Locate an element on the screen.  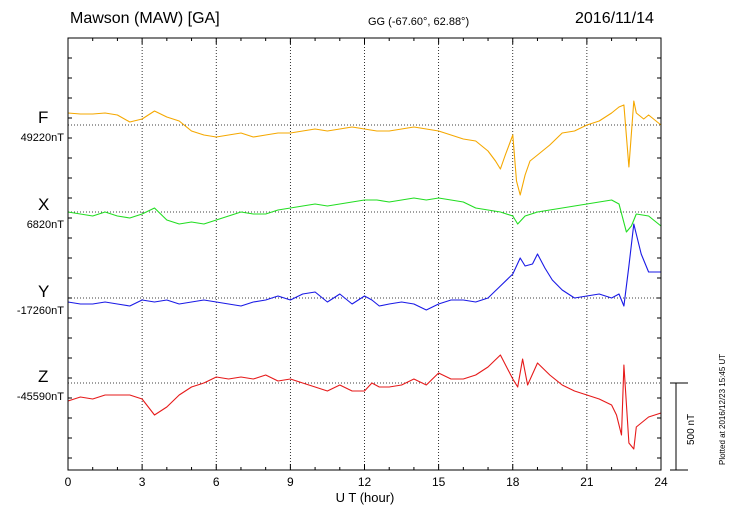
series-label-f: F is located at coordinates (43, 117).